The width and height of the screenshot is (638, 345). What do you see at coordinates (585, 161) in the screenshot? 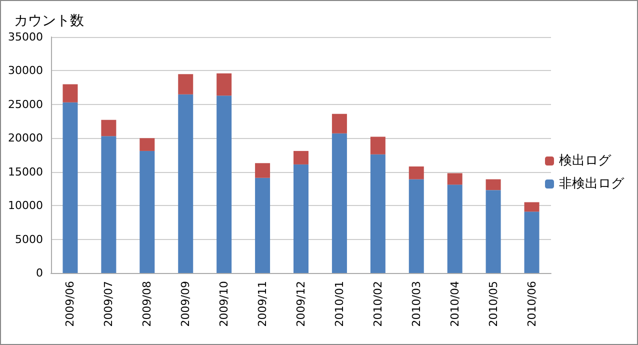
I see `legend-label: 検出ログ` at bounding box center [585, 161].